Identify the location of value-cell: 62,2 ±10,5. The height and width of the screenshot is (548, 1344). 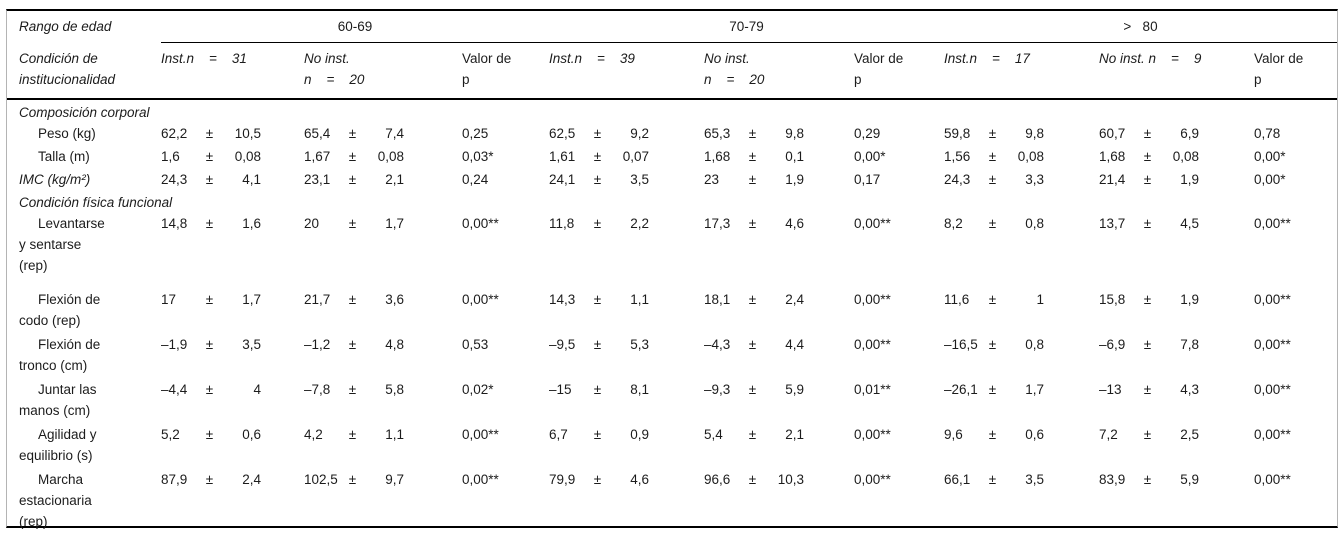
(232, 133).